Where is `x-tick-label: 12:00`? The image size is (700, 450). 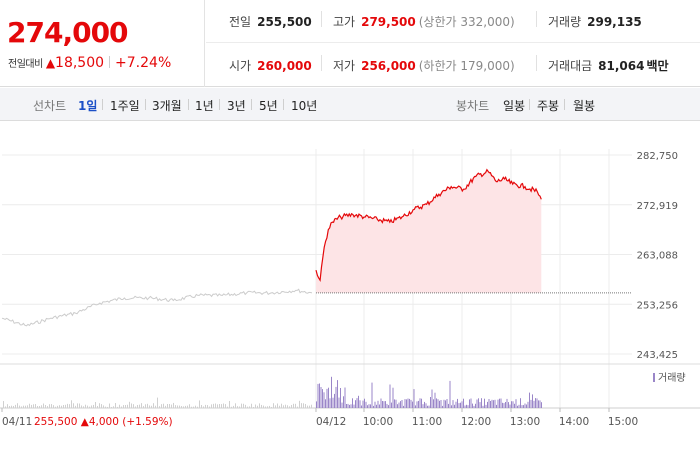
x-tick-label: 12:00 is located at coordinates (476, 422).